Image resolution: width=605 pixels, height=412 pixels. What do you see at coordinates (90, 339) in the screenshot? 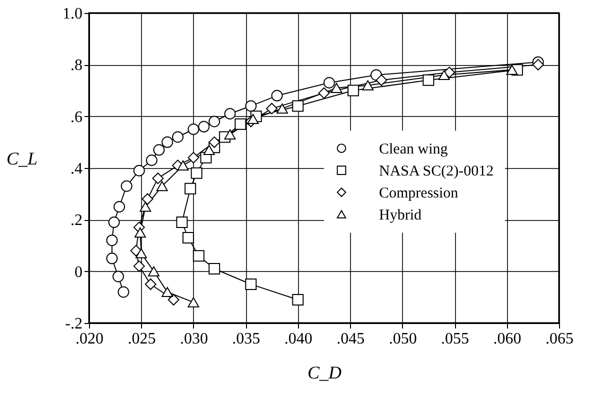
I see `x-tick-label: .020` at bounding box center [90, 339].